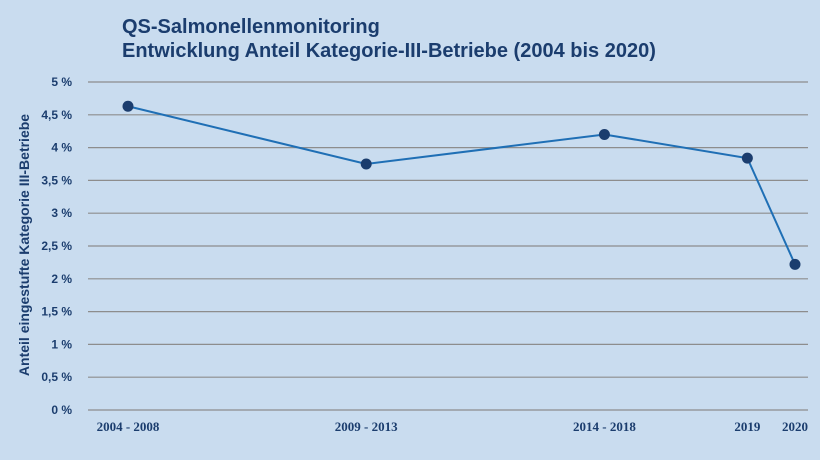  What do you see at coordinates (61, 82) in the screenshot?
I see `y-tick-label: 5 %` at bounding box center [61, 82].